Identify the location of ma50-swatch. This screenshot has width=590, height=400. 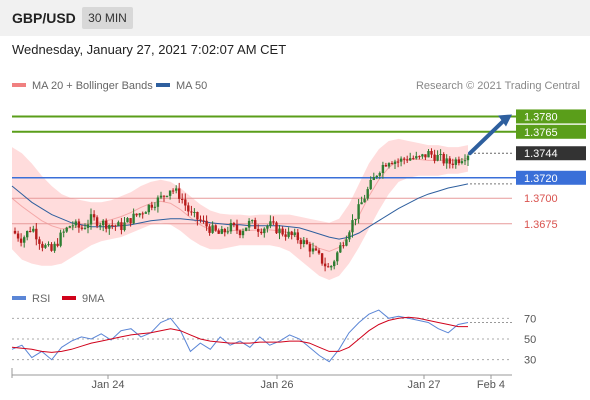
(163, 85).